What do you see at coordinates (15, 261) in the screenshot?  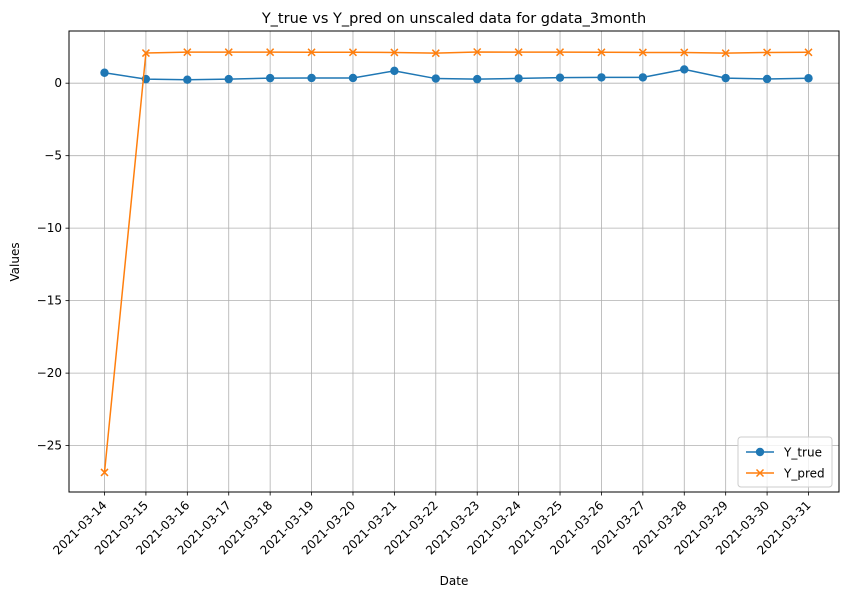 I see `y-axis-title: Values` at bounding box center [15, 261].